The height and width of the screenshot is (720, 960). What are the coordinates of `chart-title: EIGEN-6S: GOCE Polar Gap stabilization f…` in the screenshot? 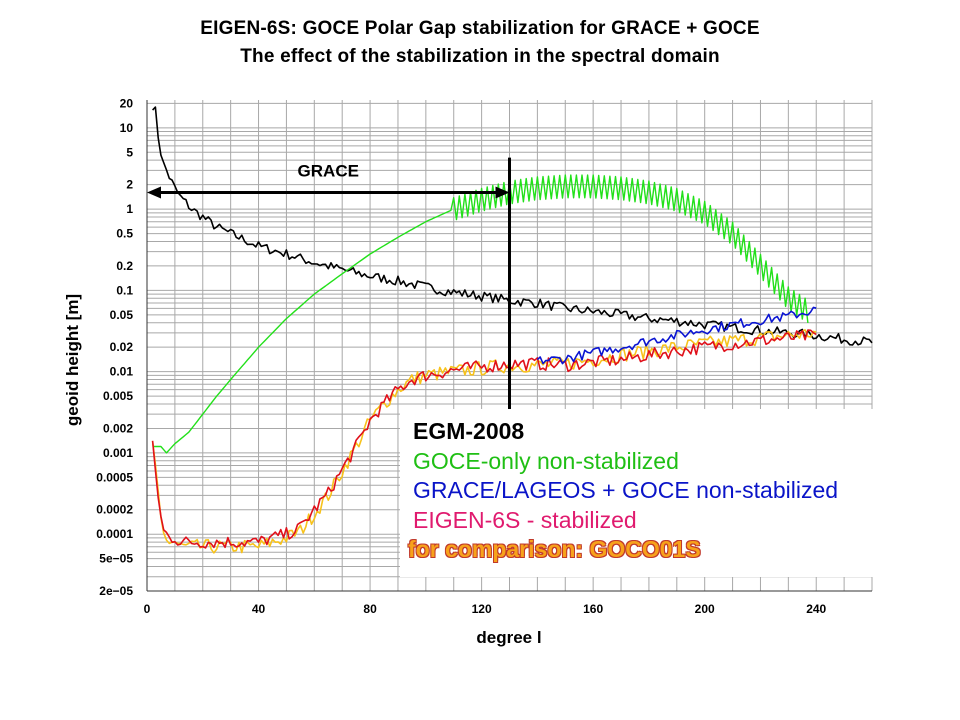 It's located at (480, 28).